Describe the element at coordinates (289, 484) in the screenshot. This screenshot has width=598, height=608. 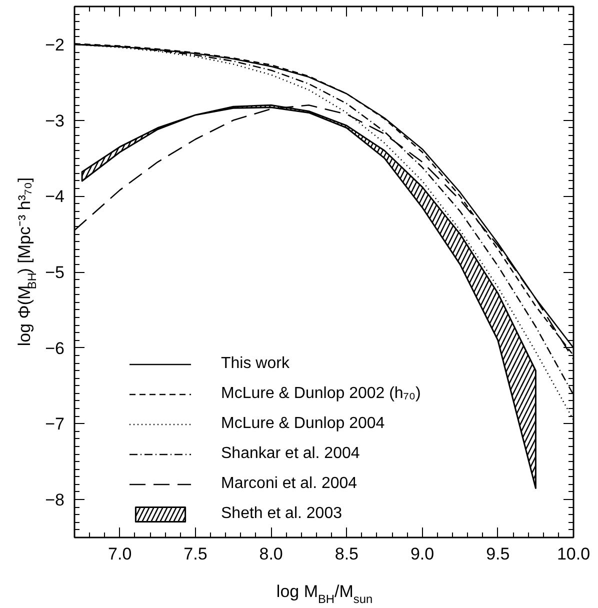
I see `legend-label: Marconi et al. 2004` at that location.